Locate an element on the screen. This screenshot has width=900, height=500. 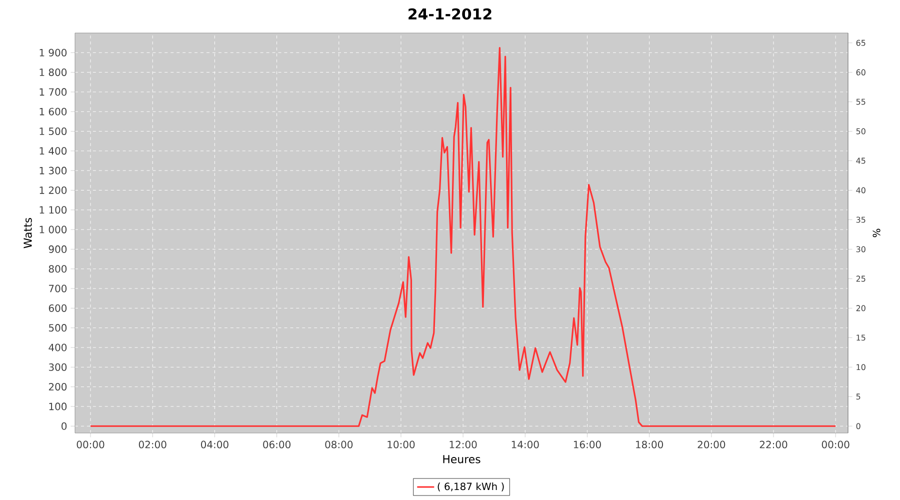
y-tick-label: 1 300 is located at coordinates (53, 170).